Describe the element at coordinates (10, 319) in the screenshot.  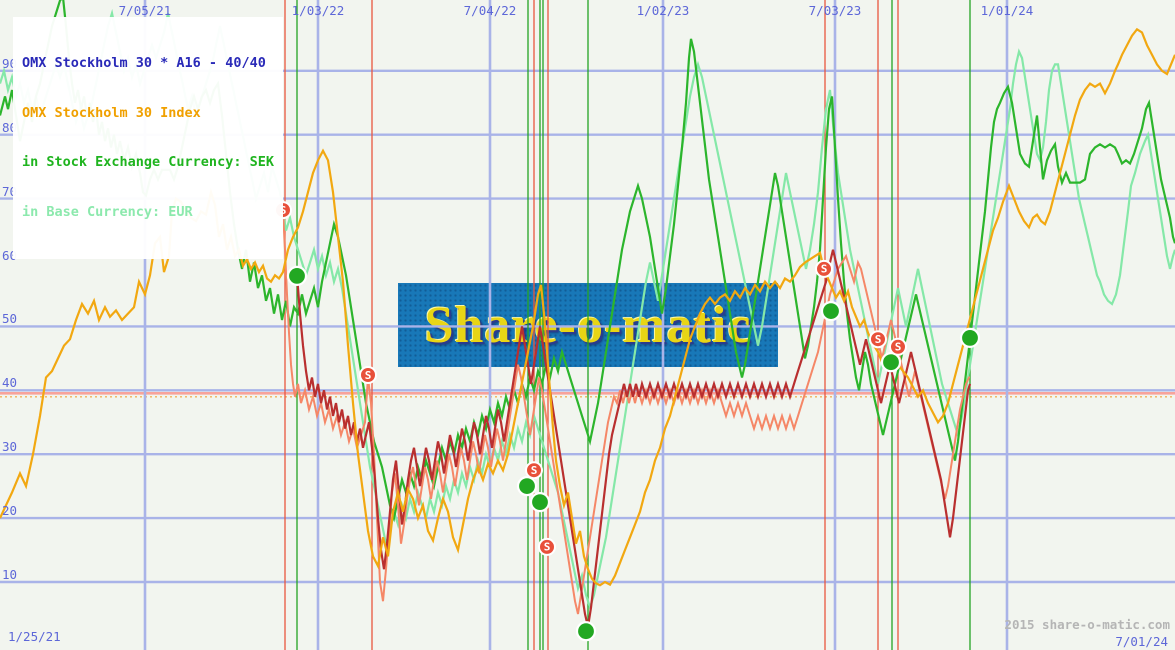
I see `y-axis-label: 50` at that location.